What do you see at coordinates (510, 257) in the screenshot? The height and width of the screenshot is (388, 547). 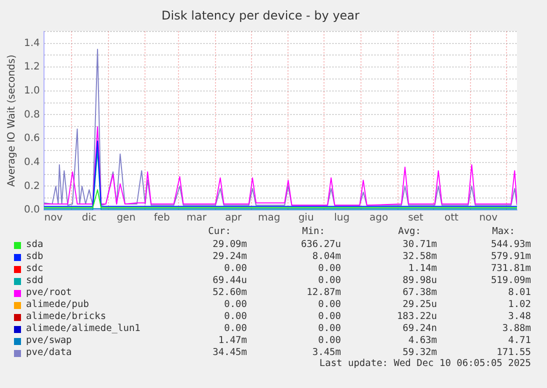 I see `text: 579.91m` at bounding box center [510, 257].